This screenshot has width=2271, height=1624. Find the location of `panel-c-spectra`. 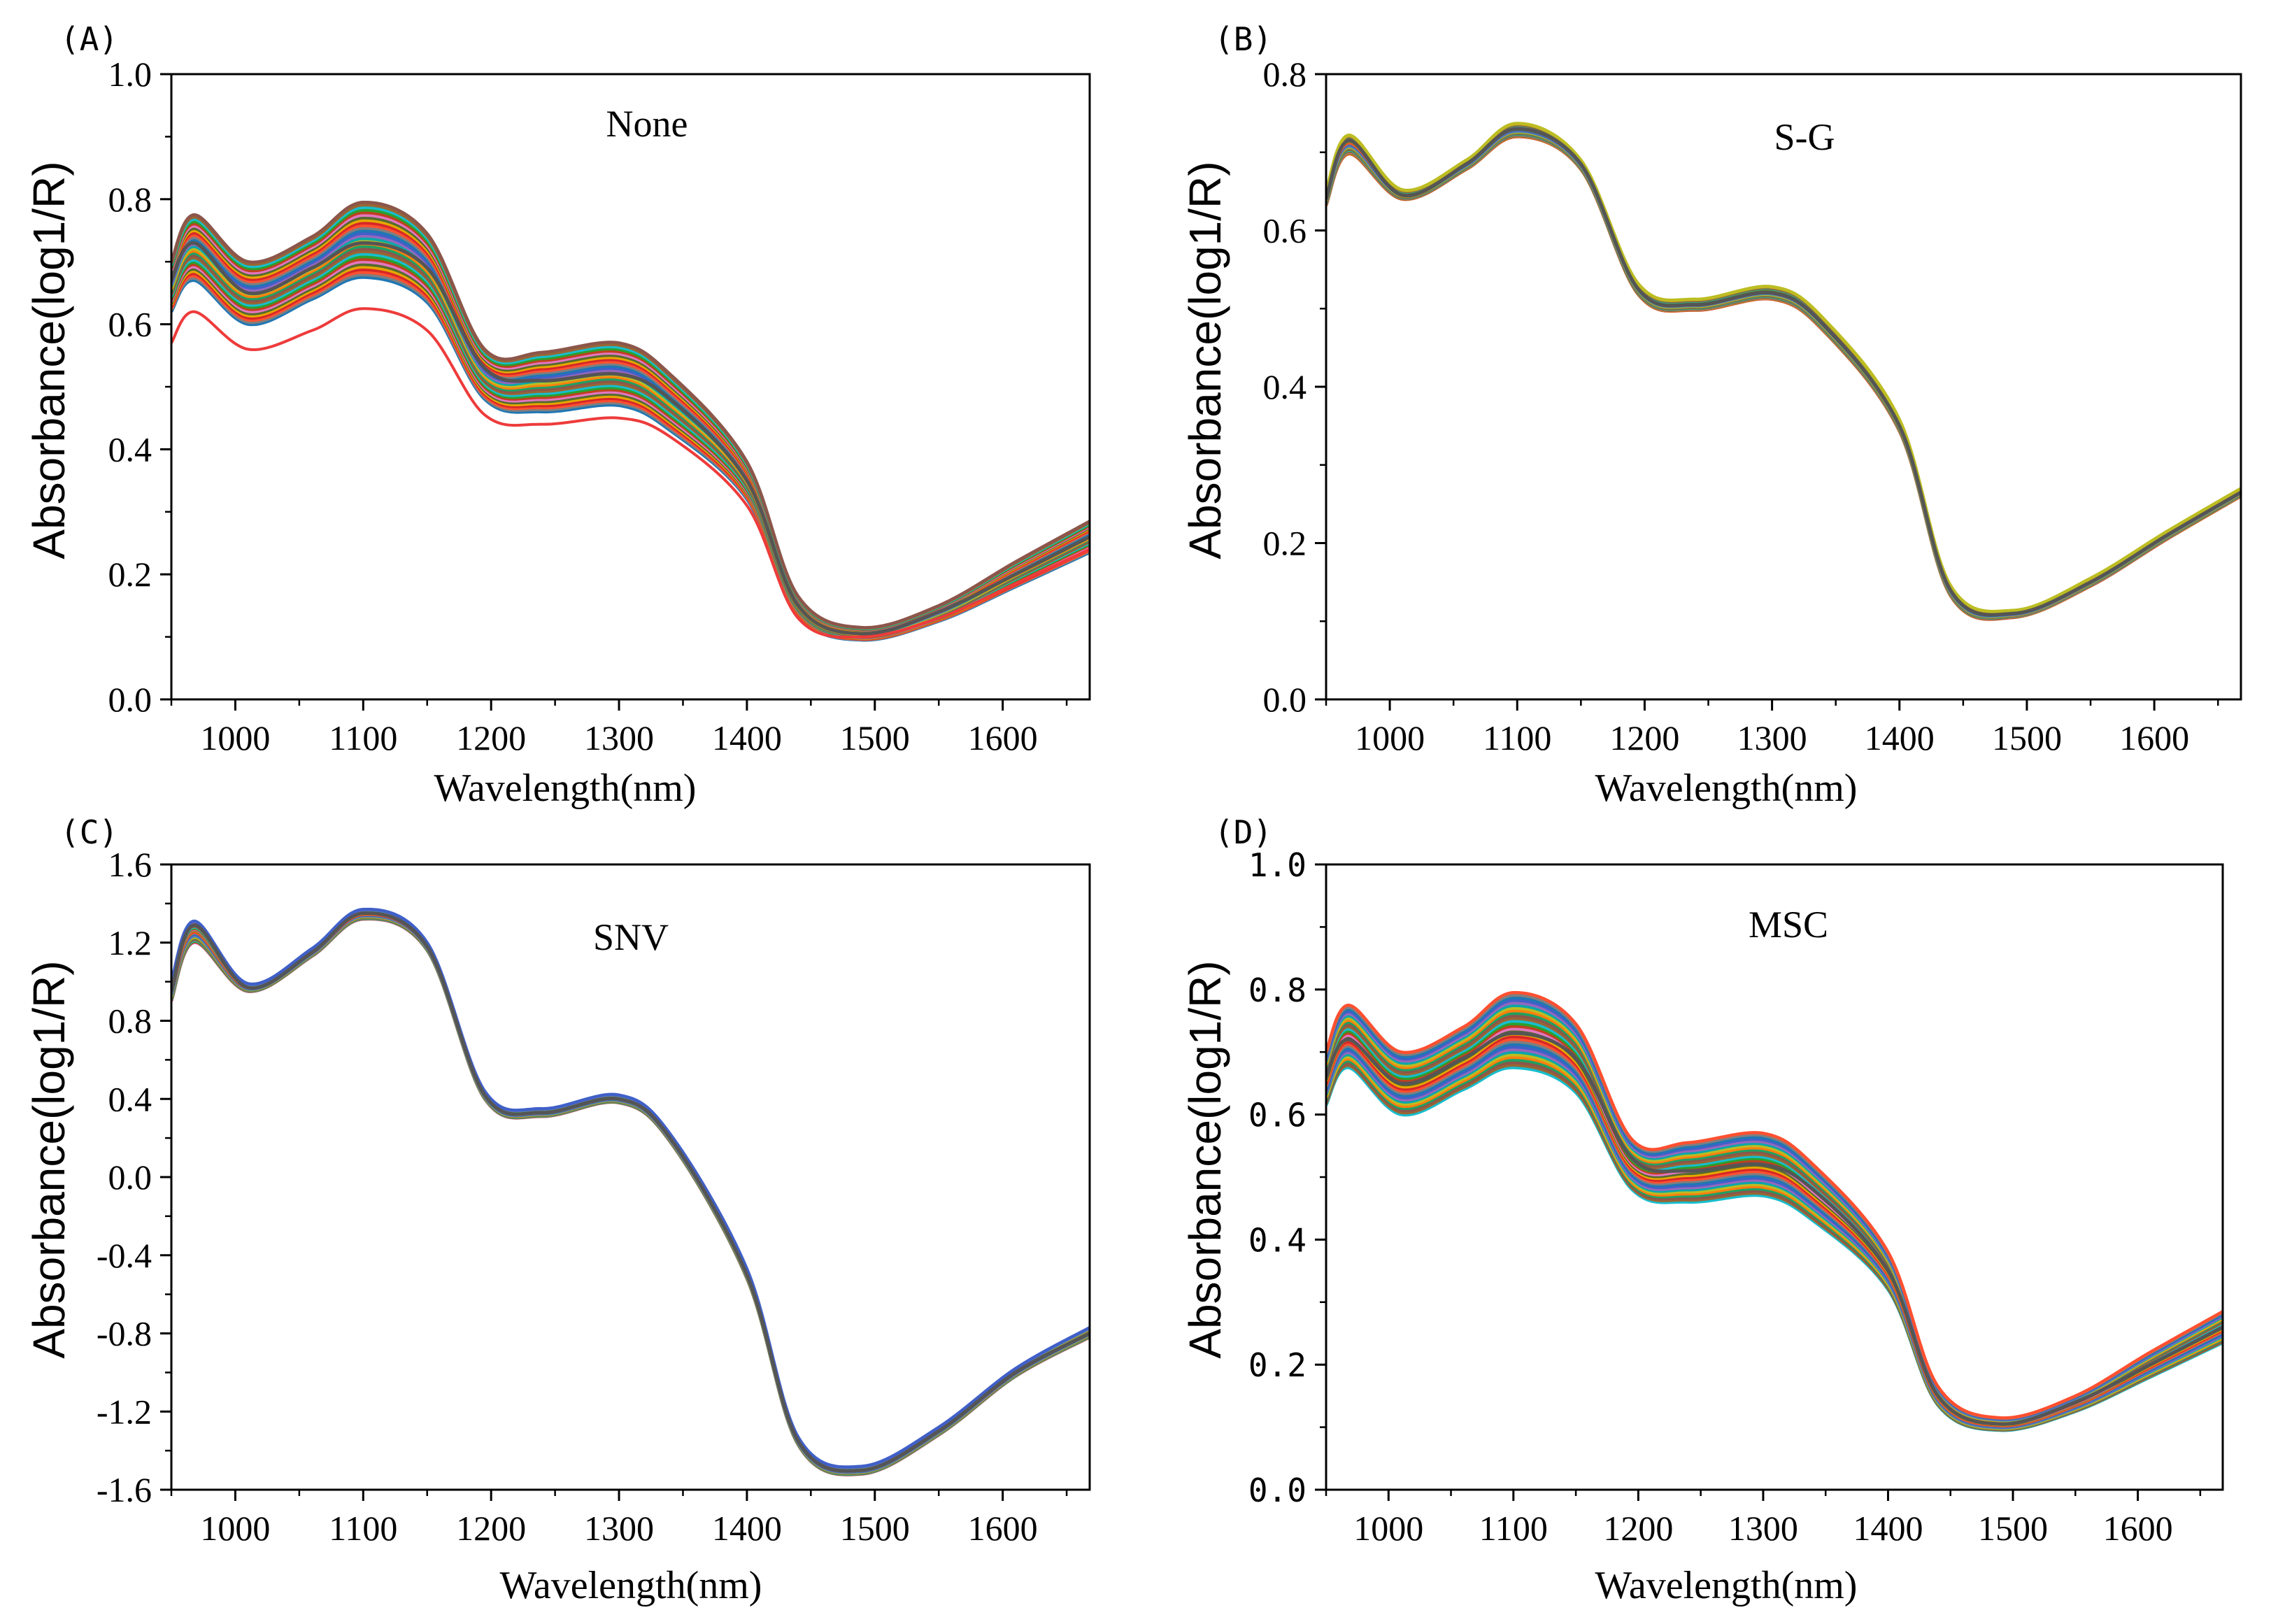

panel-c-spectra is located at coordinates (630, 1191).